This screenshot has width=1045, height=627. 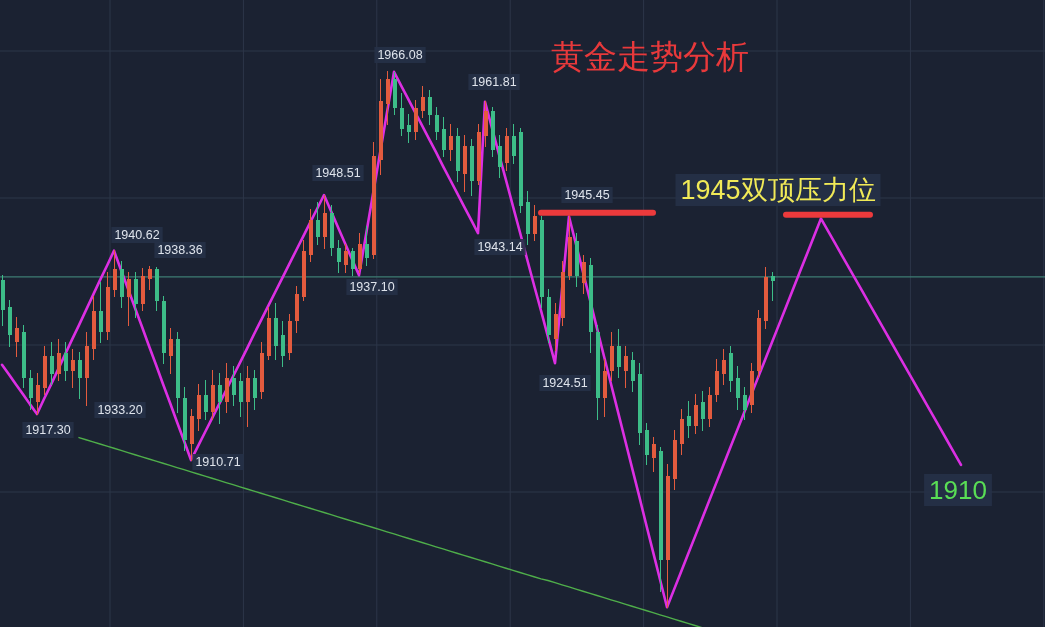 What do you see at coordinates (494, 82) in the screenshot?
I see `annotation: 1961.81` at bounding box center [494, 82].